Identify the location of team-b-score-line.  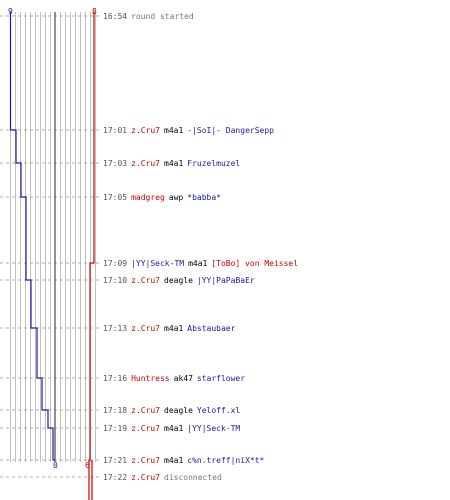
(91, 256).